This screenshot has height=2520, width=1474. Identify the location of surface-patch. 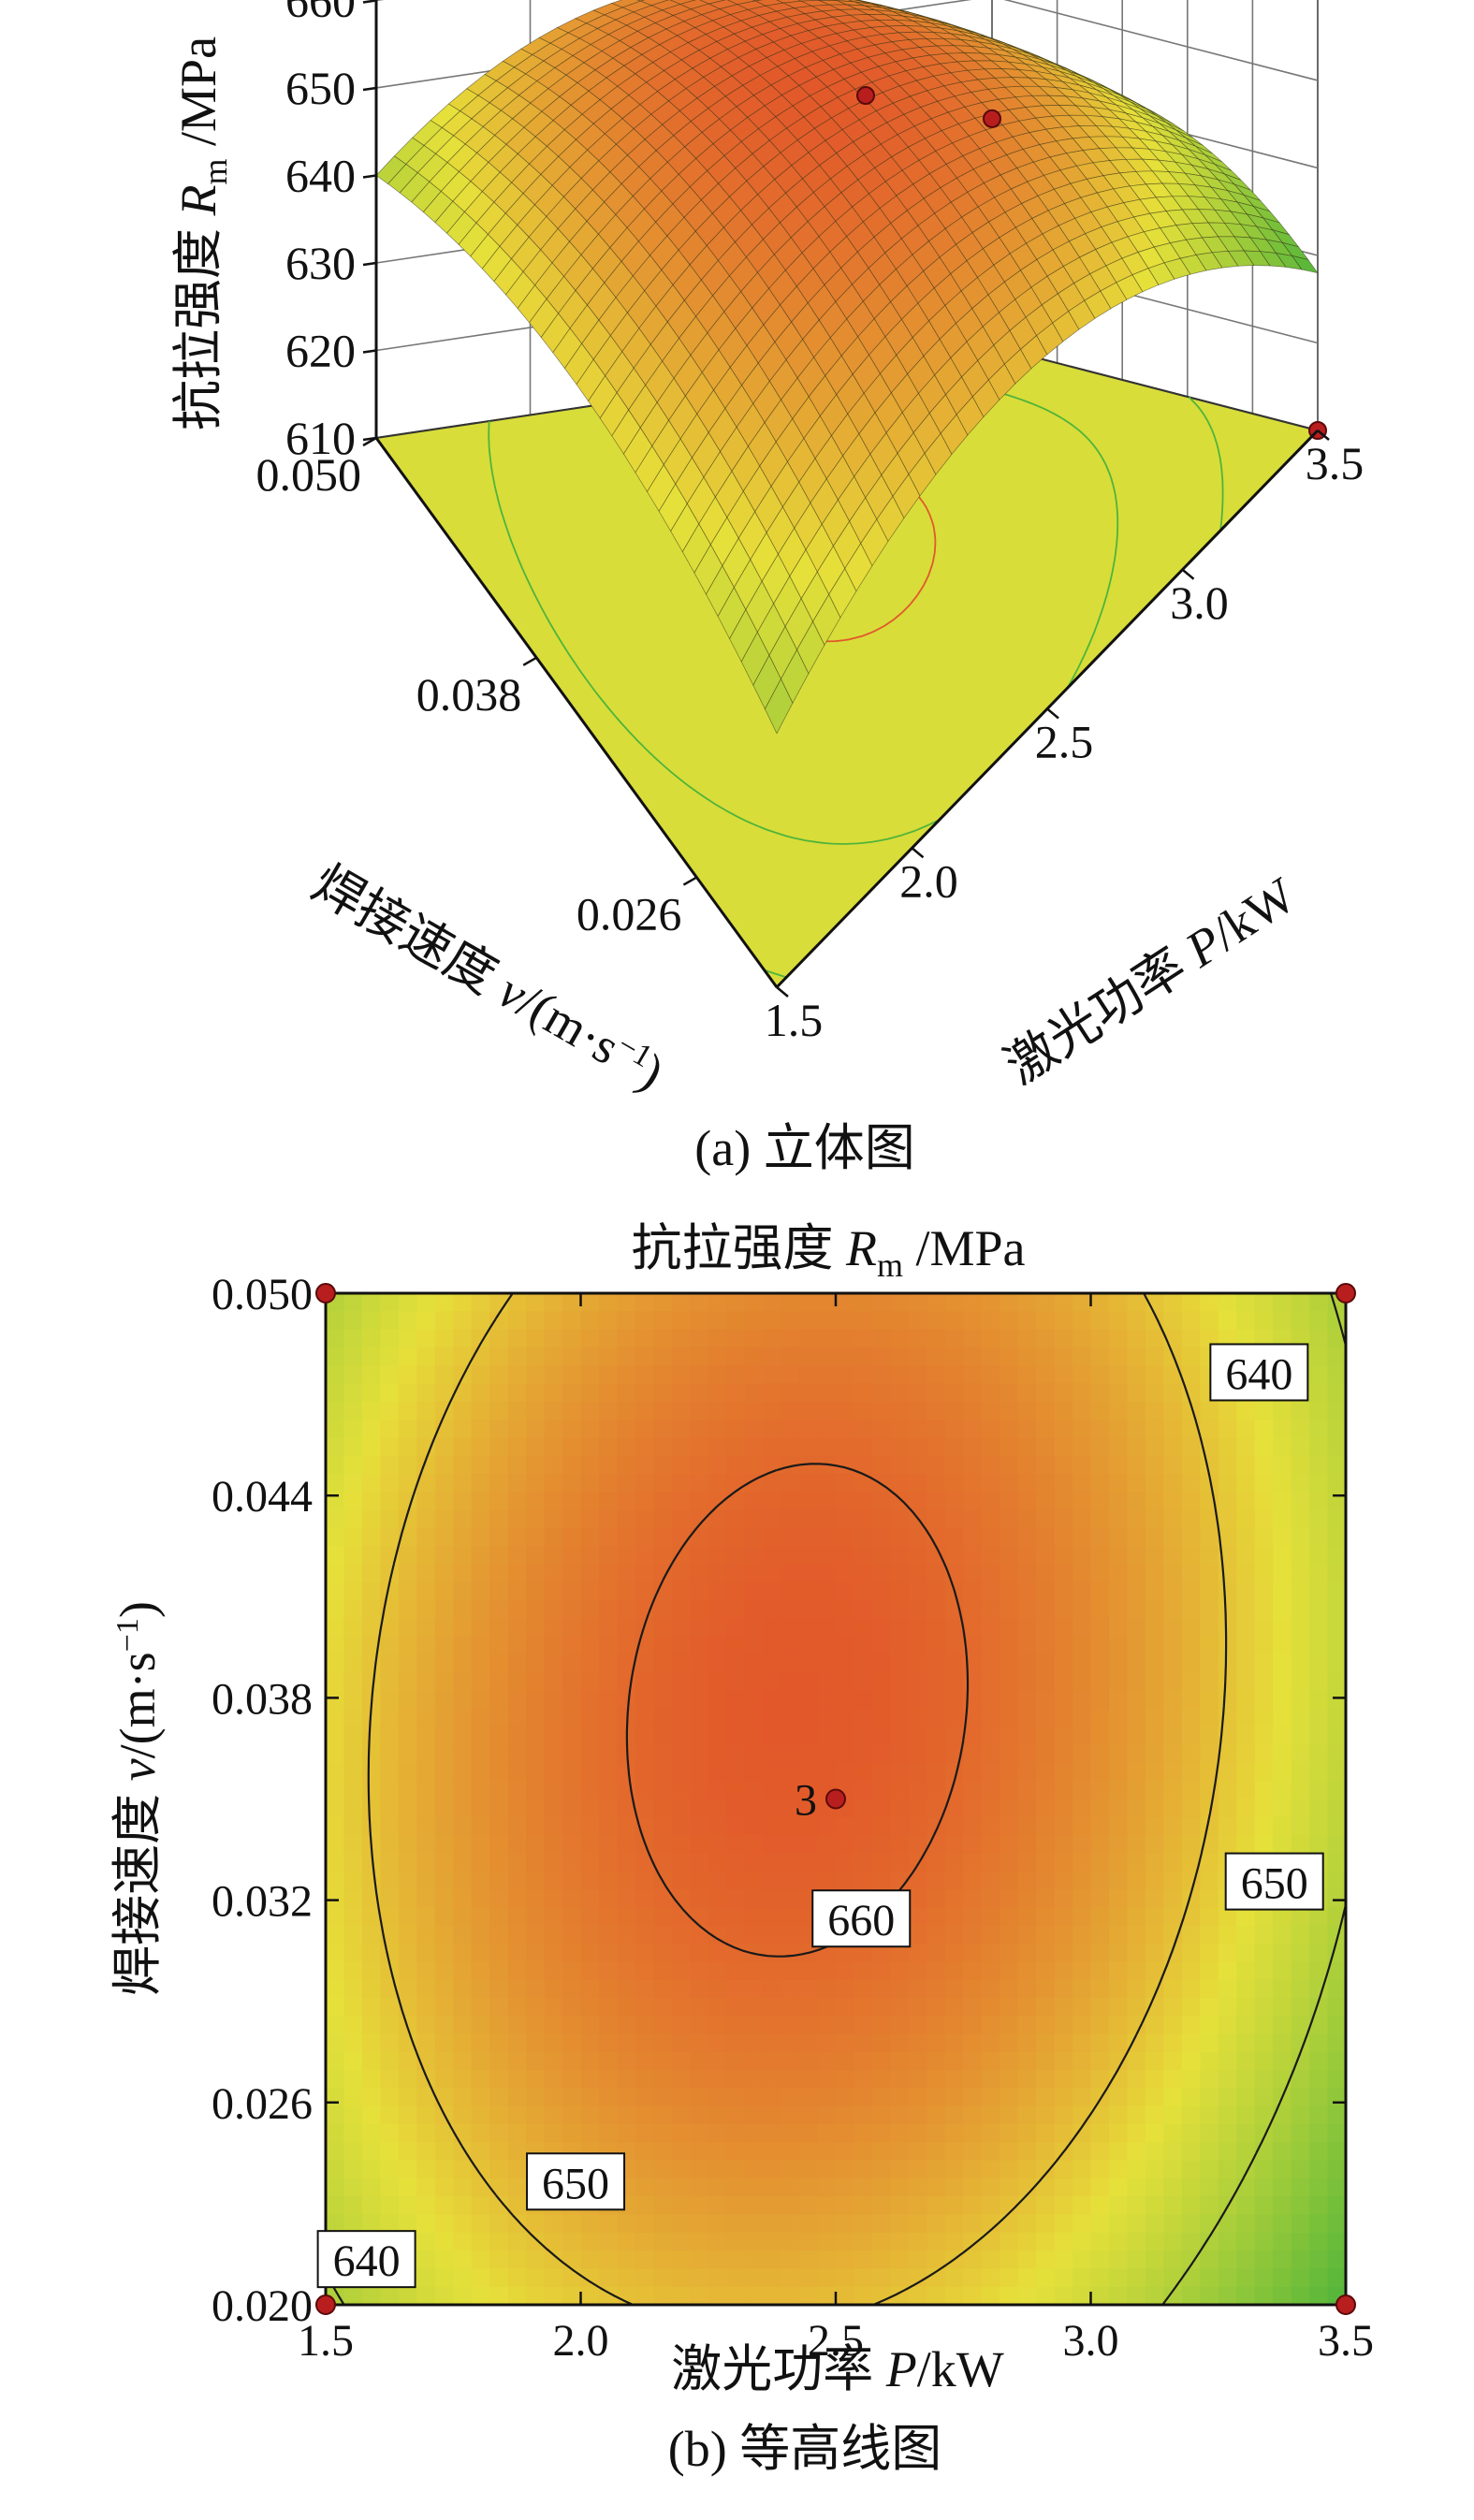
(683, 2).